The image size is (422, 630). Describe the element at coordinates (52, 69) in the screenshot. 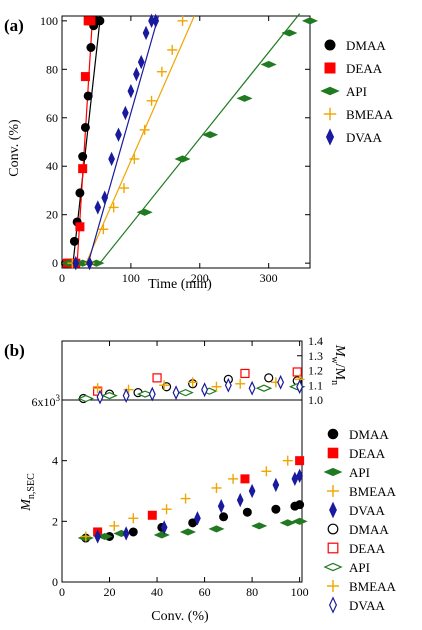

I see `y-tick-label: 80` at that location.